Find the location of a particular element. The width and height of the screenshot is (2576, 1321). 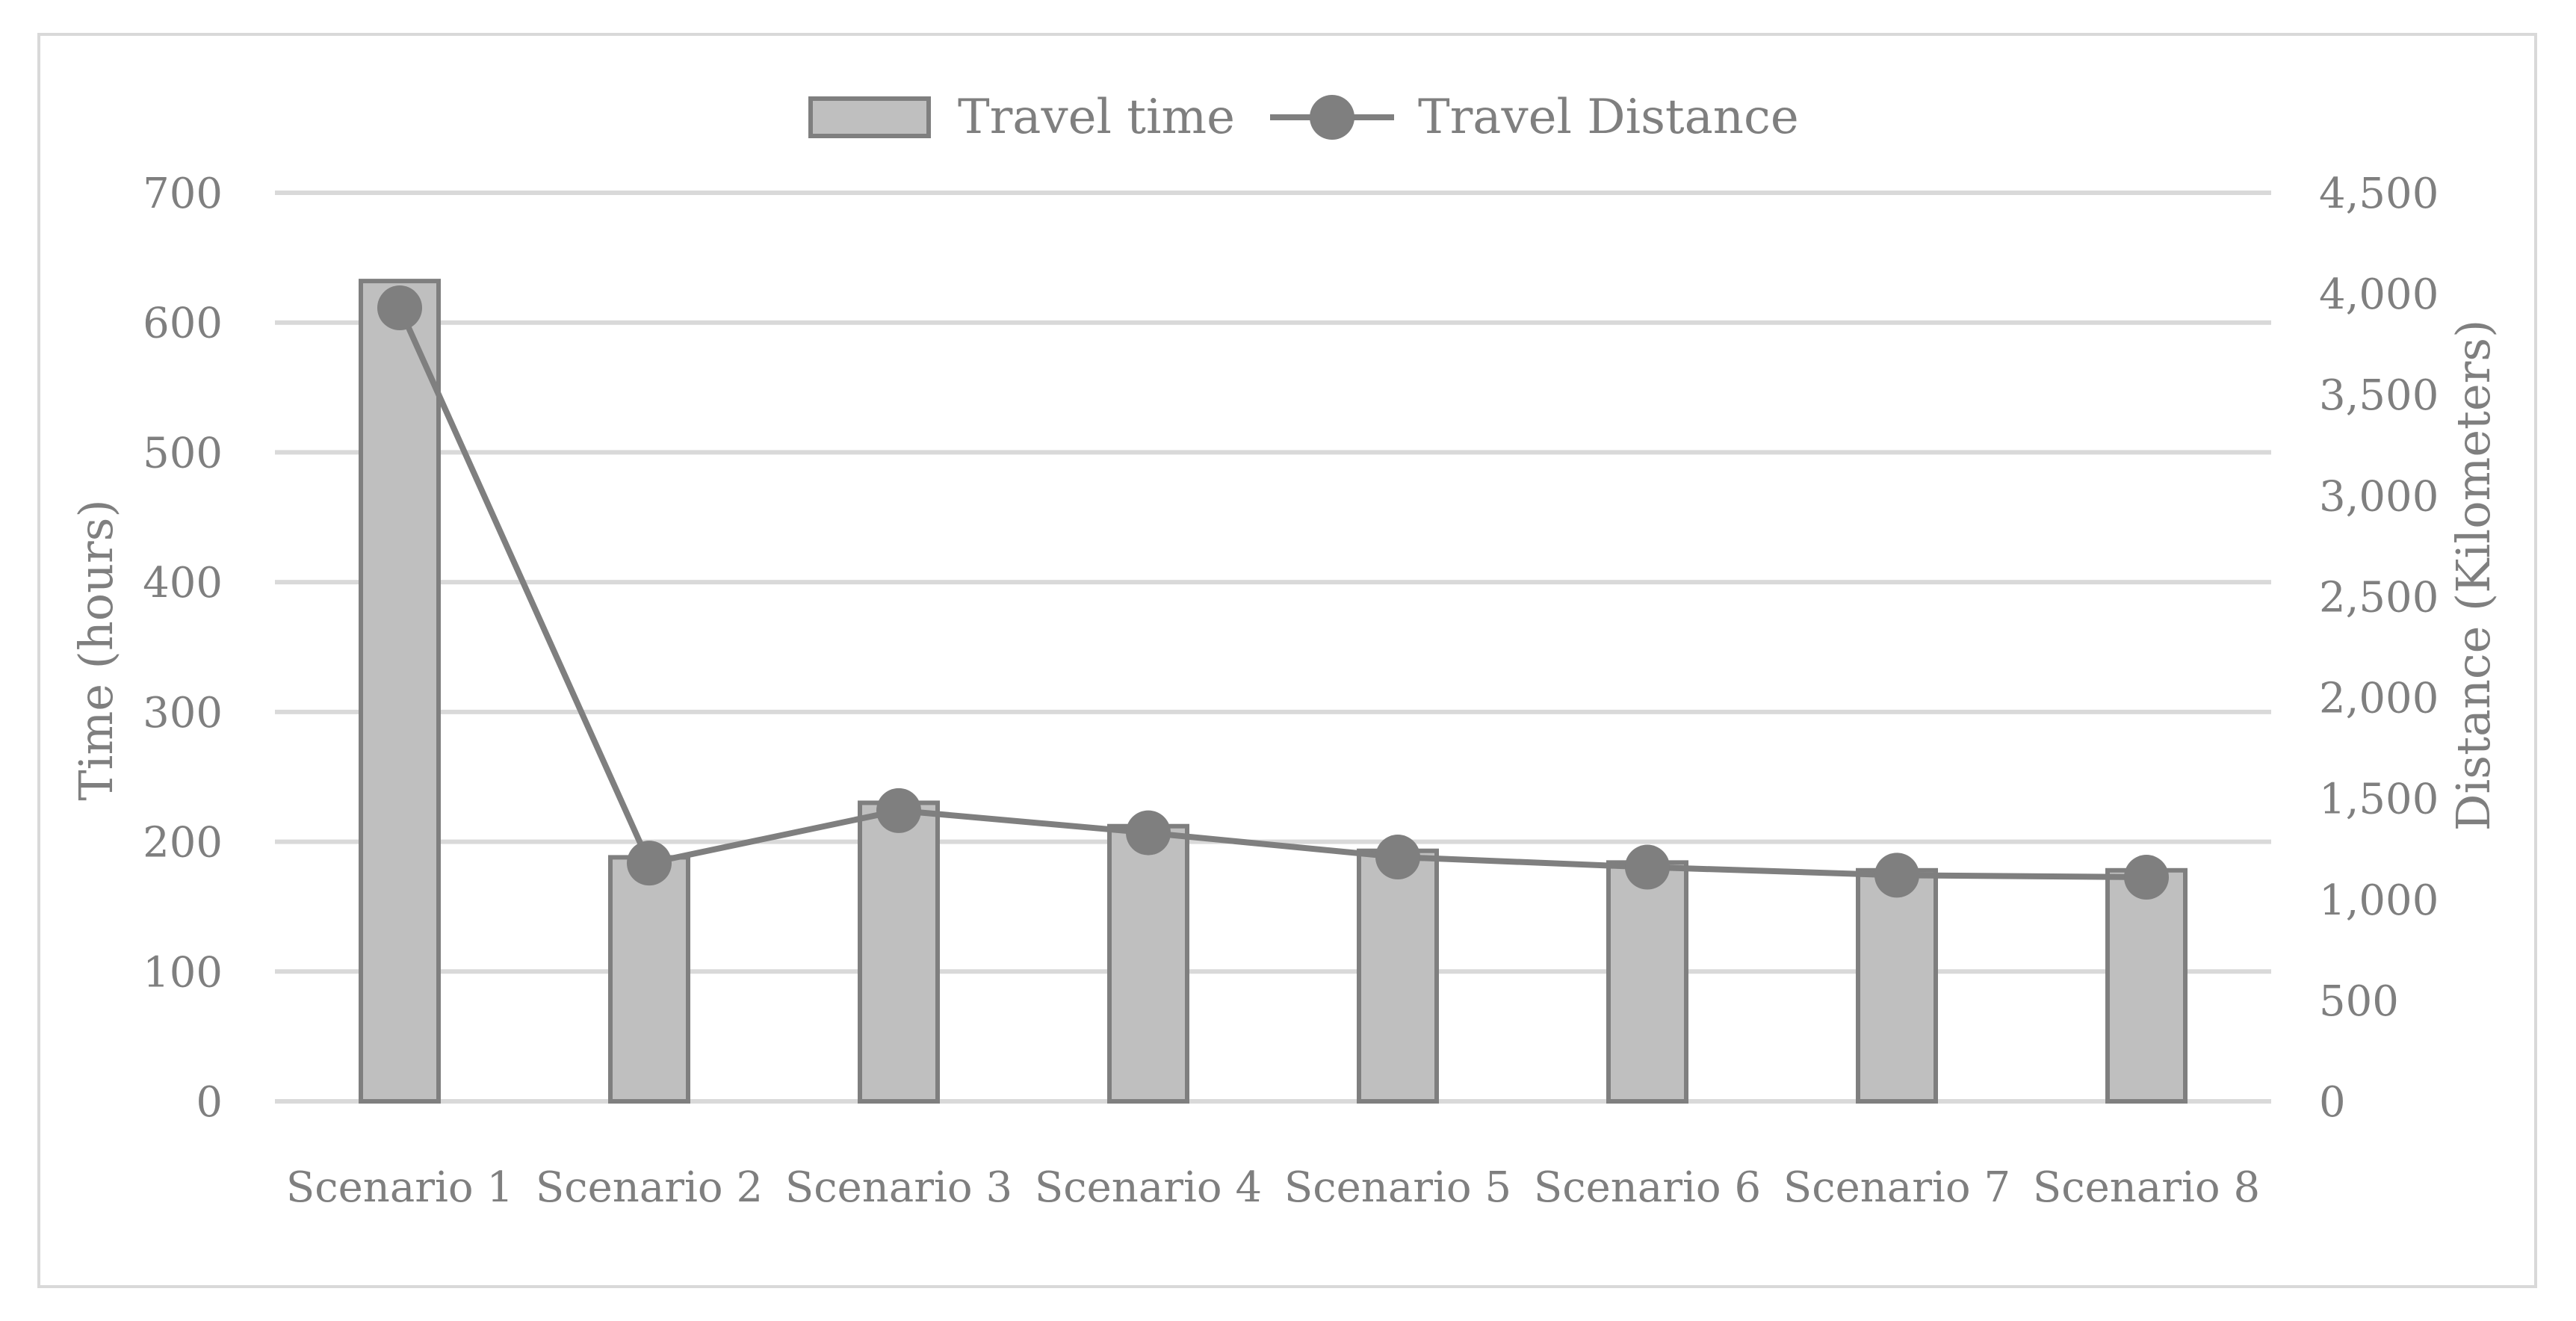

right-axis-title: Distance (Kilometers) is located at coordinates (2473, 576).